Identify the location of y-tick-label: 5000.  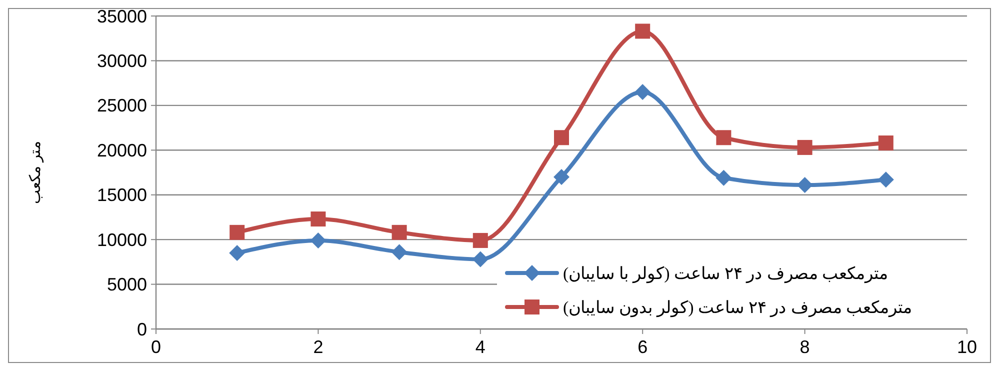
(126, 284).